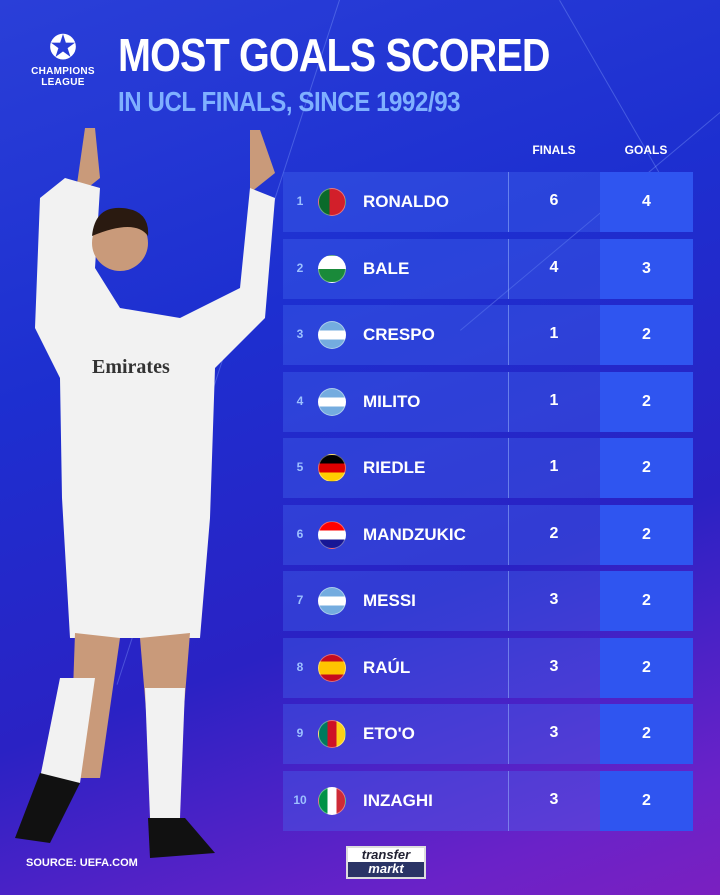 This screenshot has width=720, height=895. What do you see at coordinates (300, 467) in the screenshot?
I see `rank: 5` at bounding box center [300, 467].